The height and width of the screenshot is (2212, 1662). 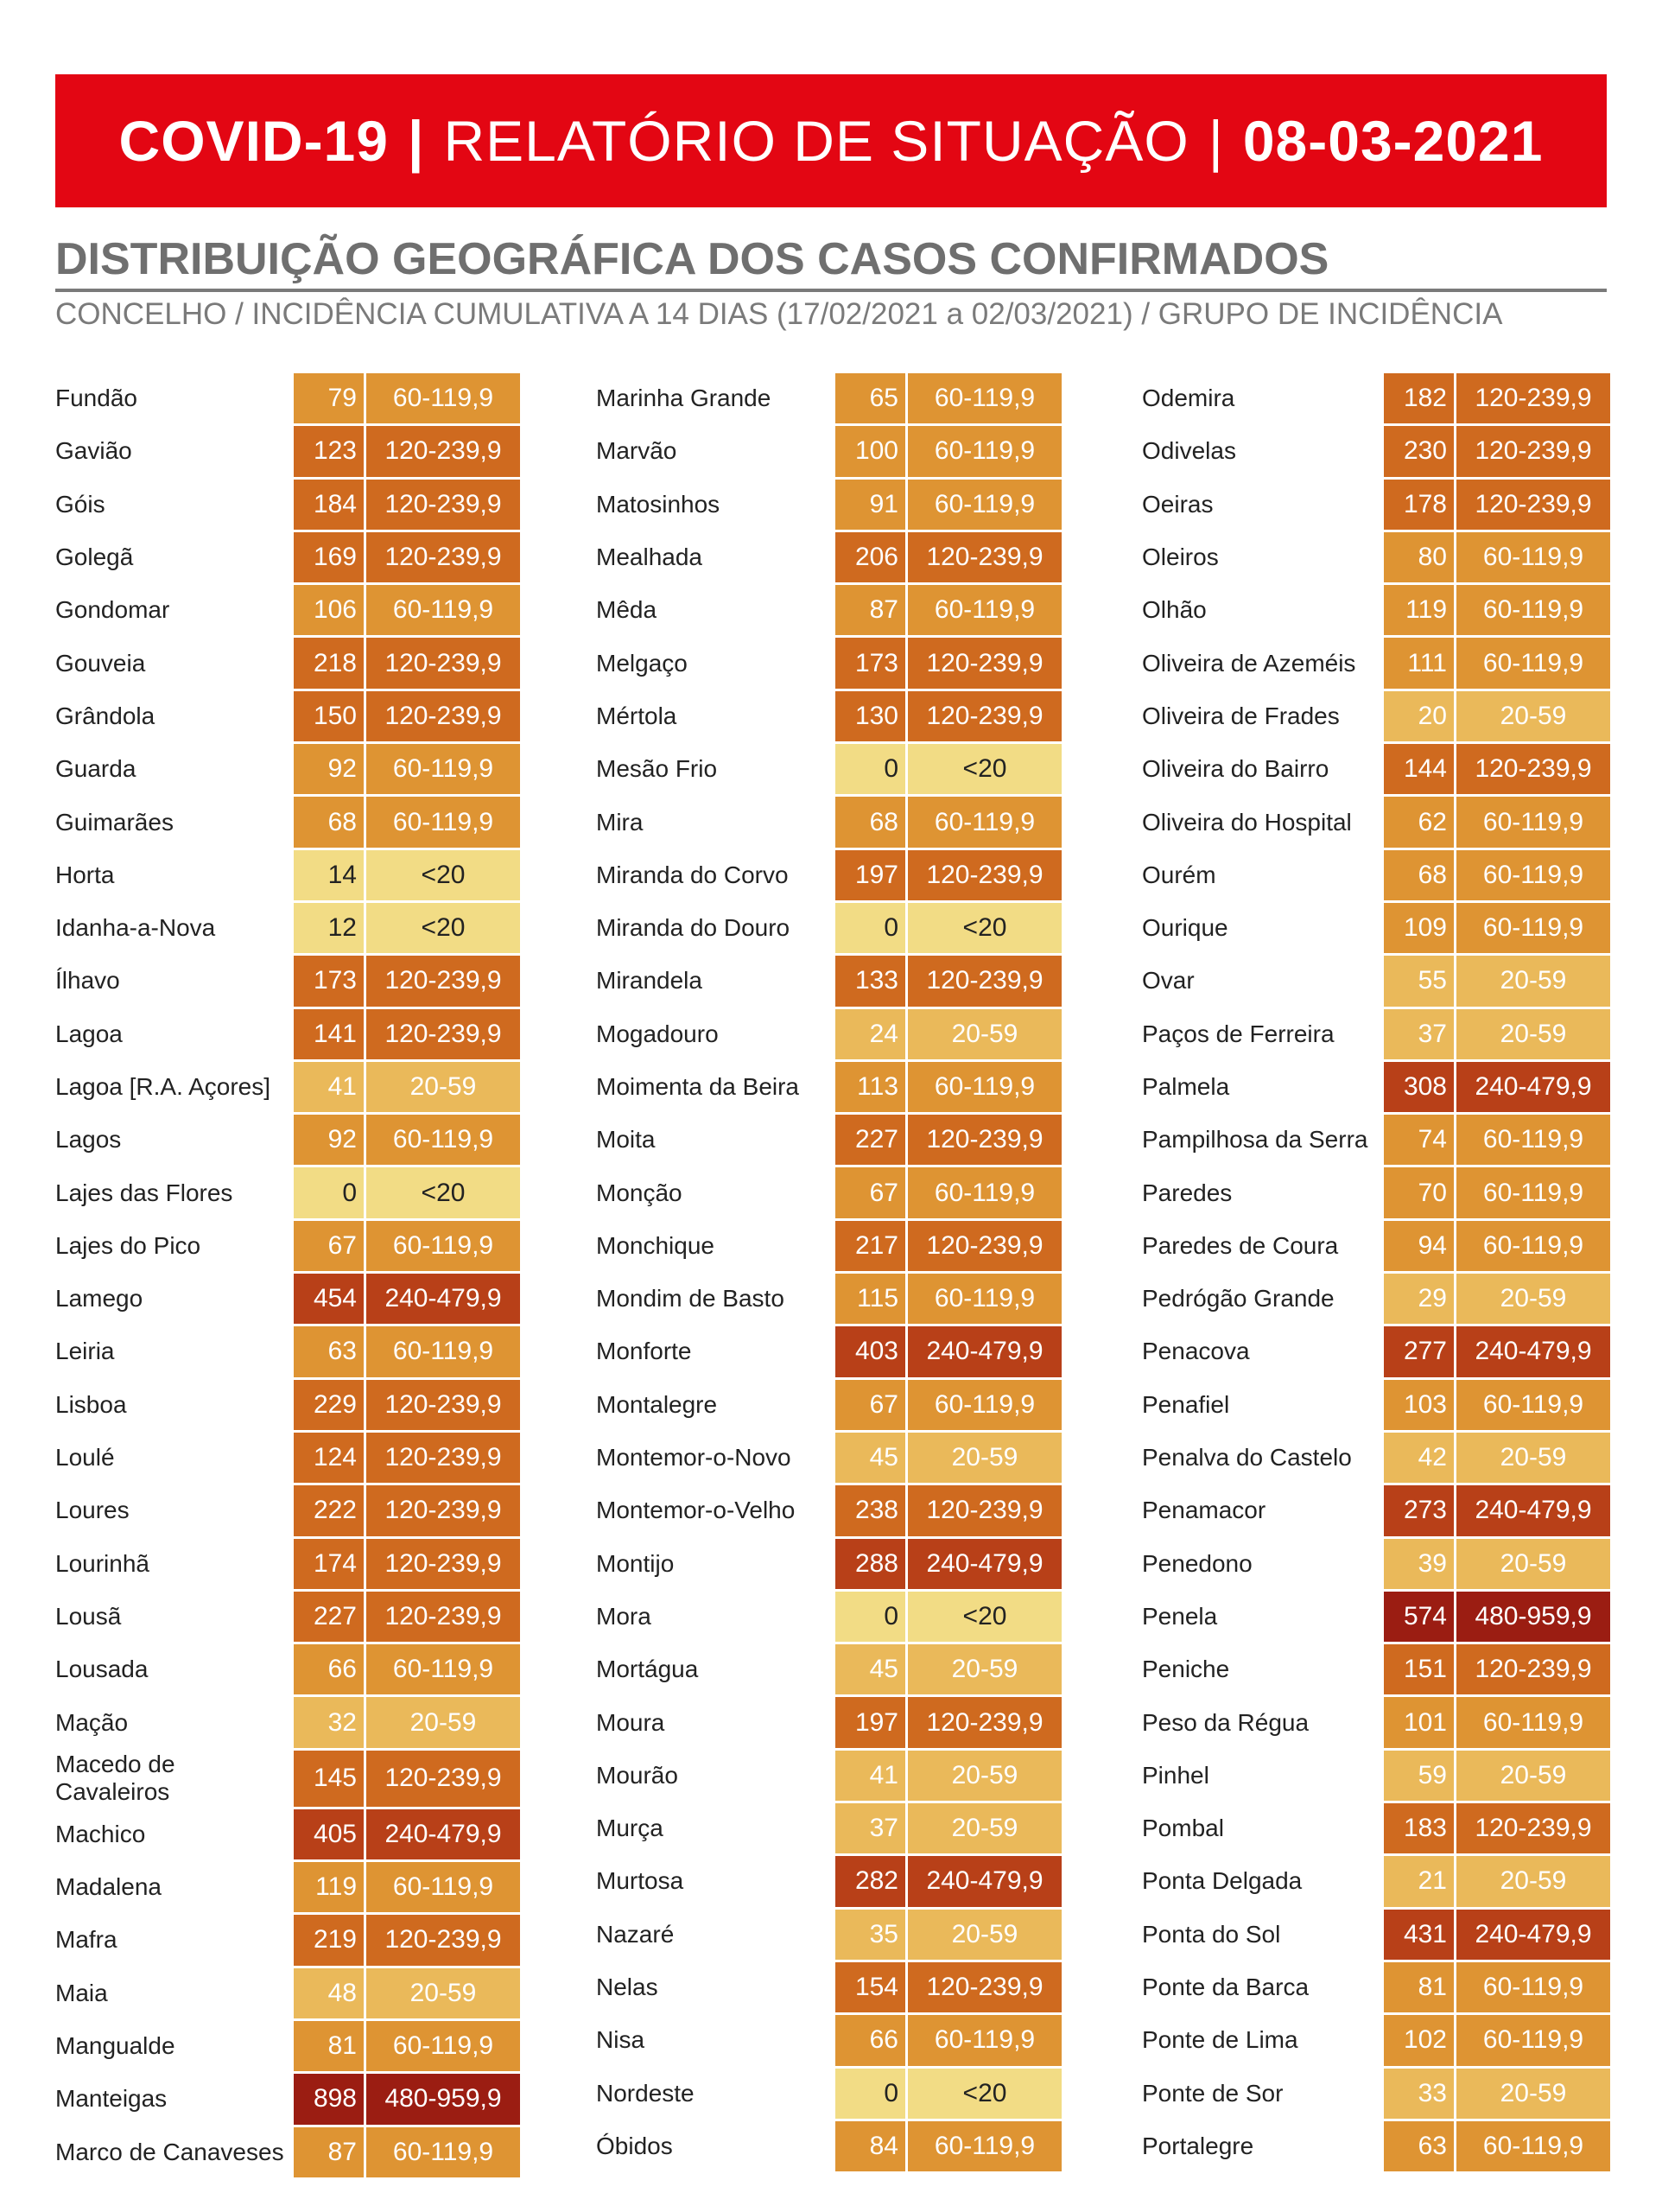 What do you see at coordinates (287, 1512) in the screenshot?
I see `table-row: Loures 222 120-239,9` at bounding box center [287, 1512].